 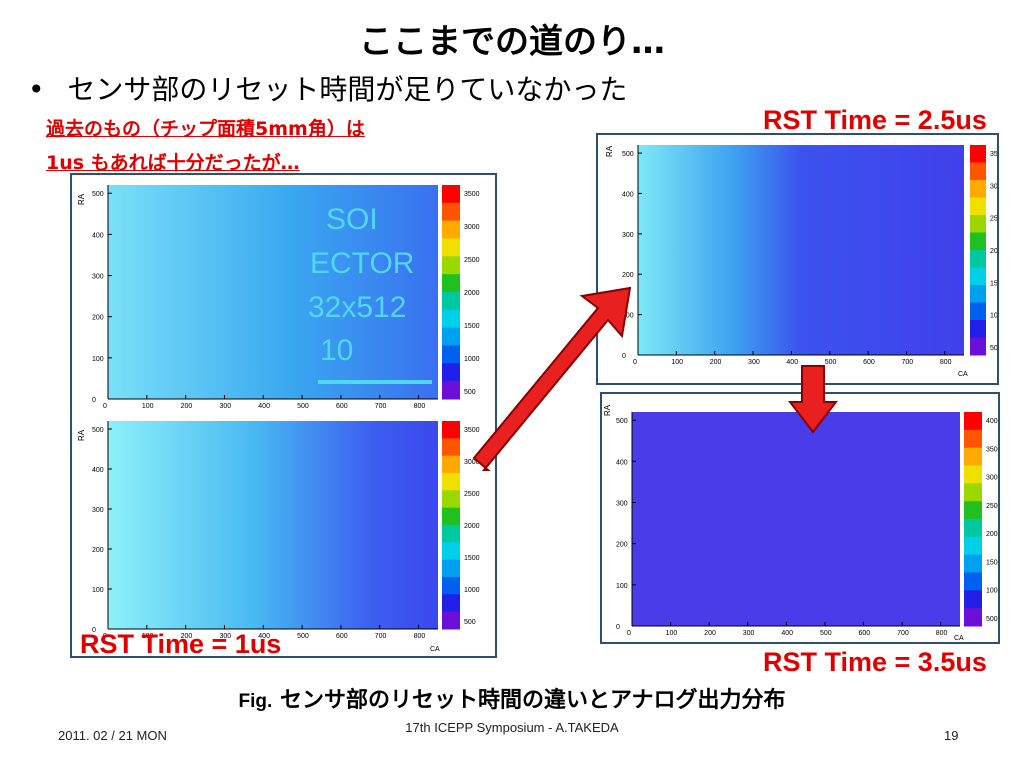 What do you see at coordinates (813, 399) in the screenshot?
I see `arrow-down` at bounding box center [813, 399].